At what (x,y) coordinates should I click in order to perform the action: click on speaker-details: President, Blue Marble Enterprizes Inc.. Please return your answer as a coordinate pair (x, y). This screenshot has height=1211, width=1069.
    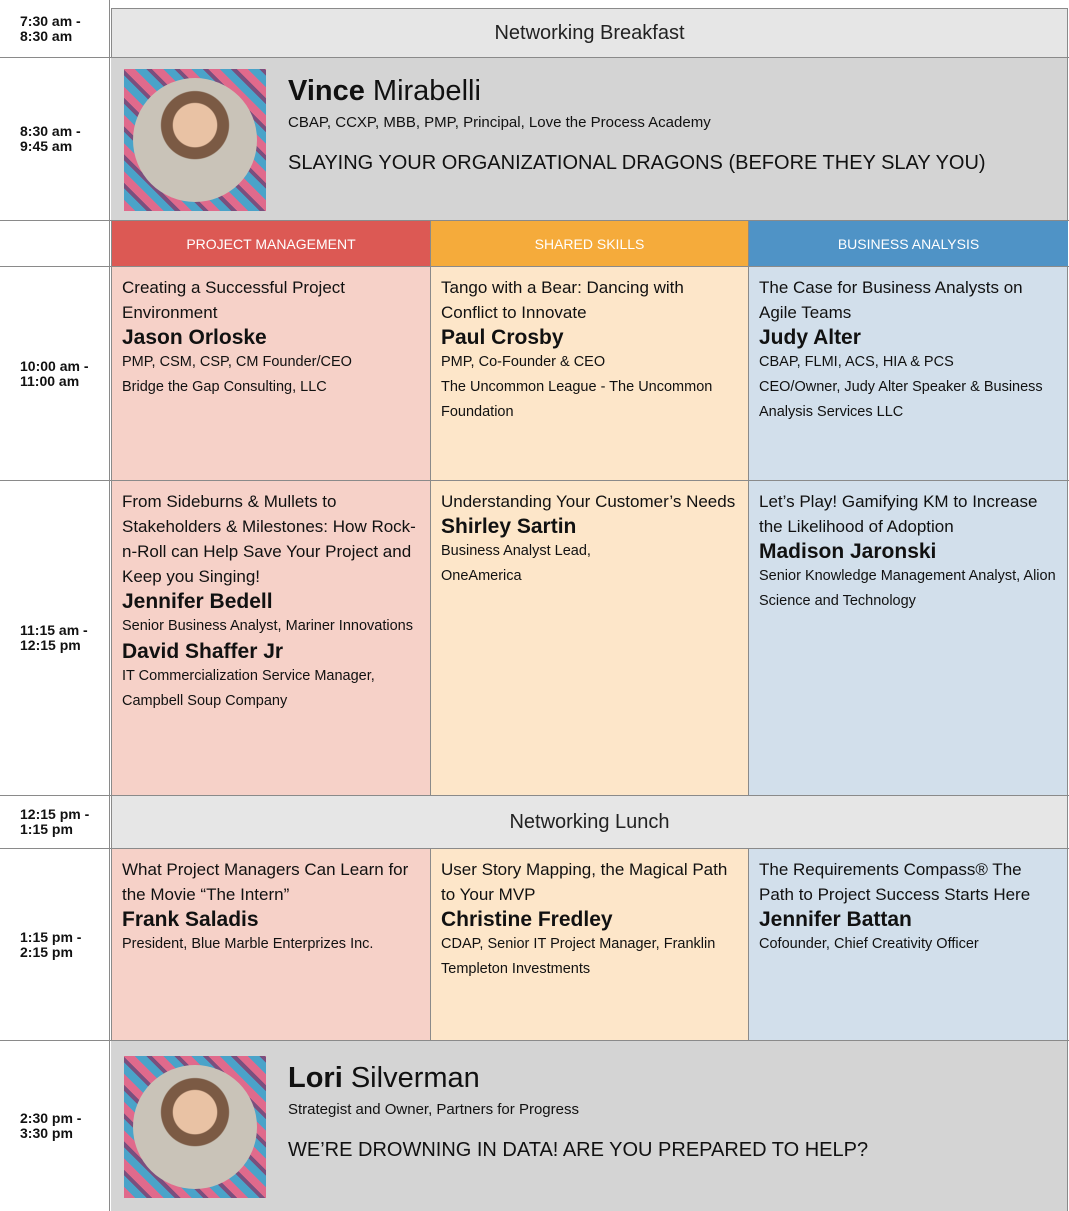
    Looking at the image, I should click on (248, 944).